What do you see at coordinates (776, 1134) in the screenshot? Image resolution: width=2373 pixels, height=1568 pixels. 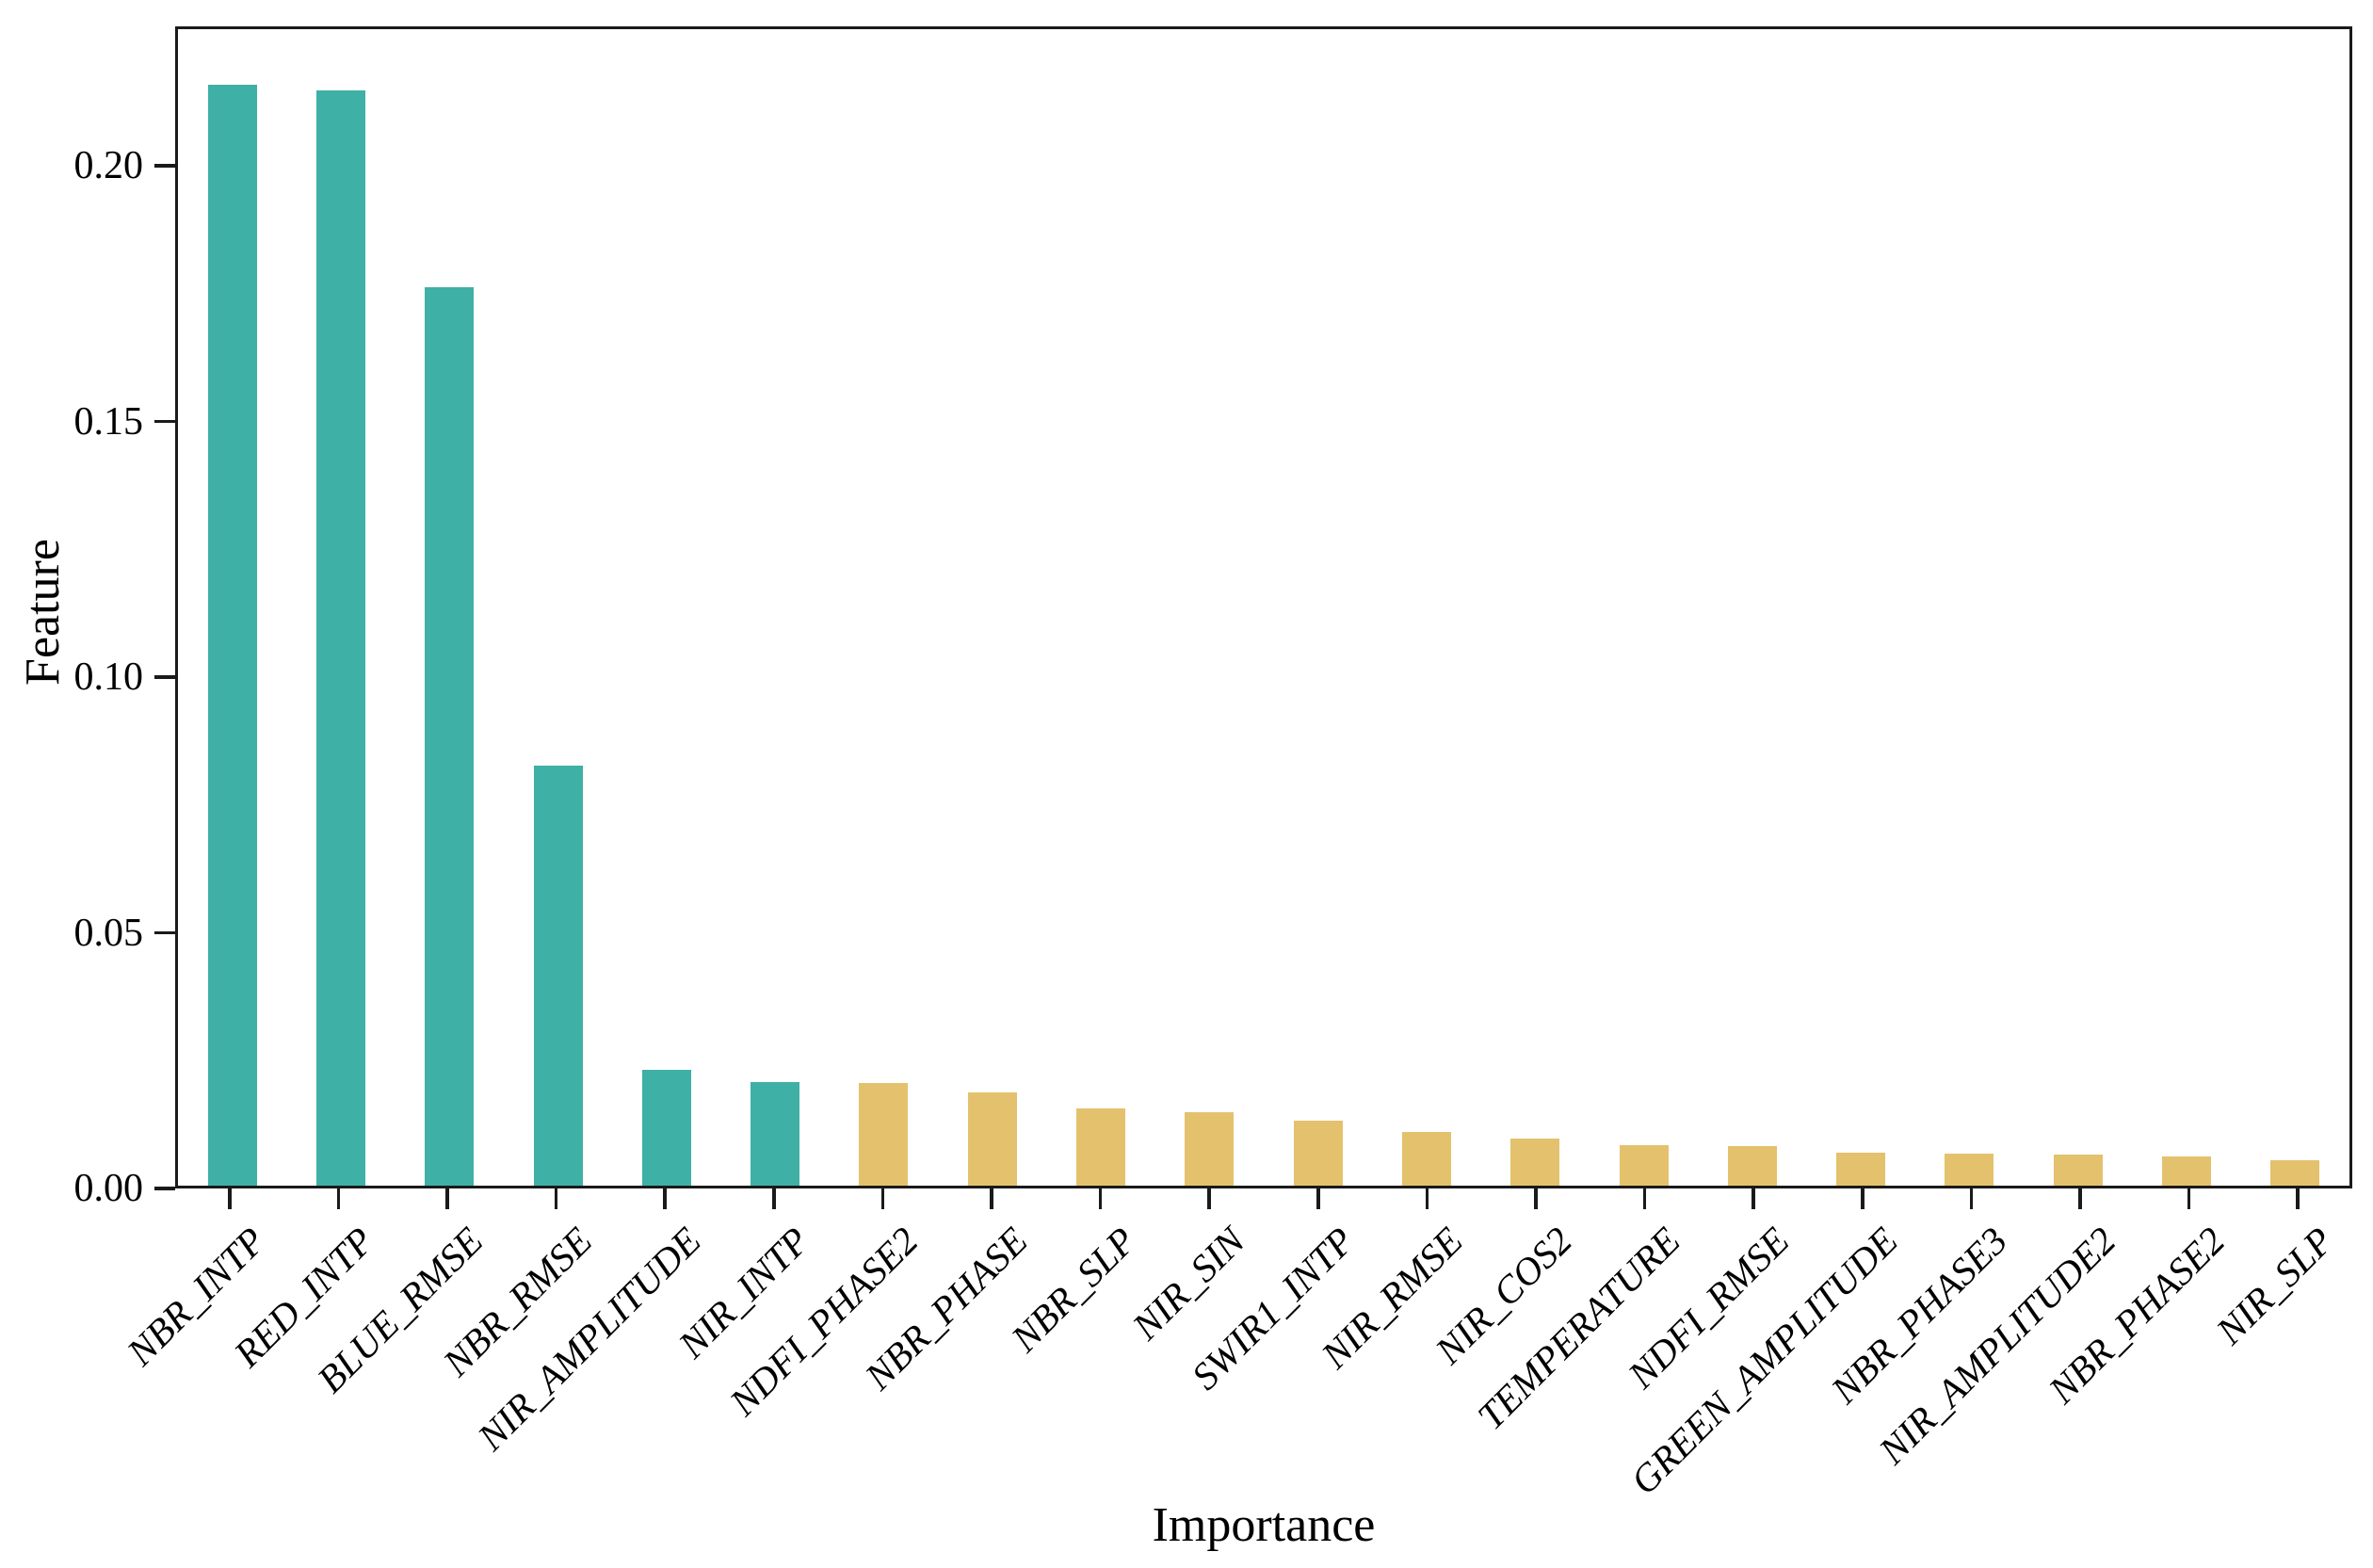 I see `bar-NIR_INTP` at bounding box center [776, 1134].